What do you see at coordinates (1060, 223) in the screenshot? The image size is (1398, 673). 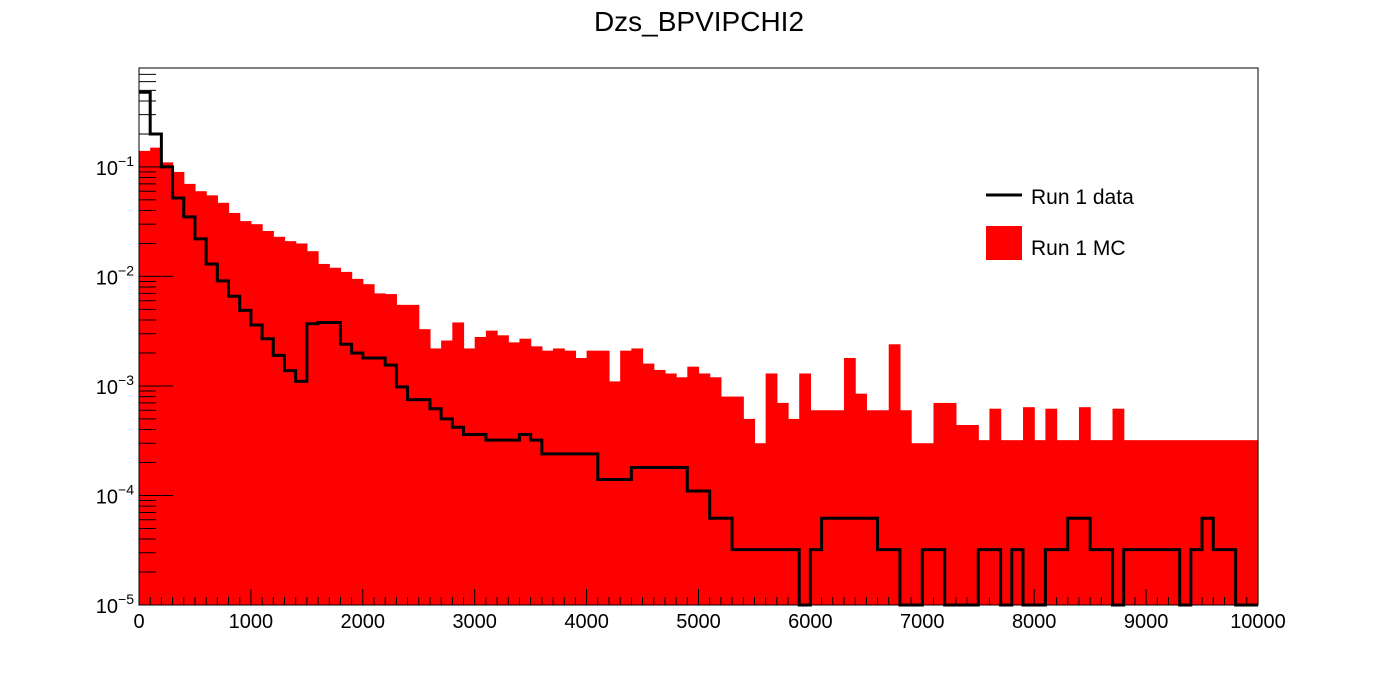 I see `legend: Run 1 data Run 1 MC` at bounding box center [1060, 223].